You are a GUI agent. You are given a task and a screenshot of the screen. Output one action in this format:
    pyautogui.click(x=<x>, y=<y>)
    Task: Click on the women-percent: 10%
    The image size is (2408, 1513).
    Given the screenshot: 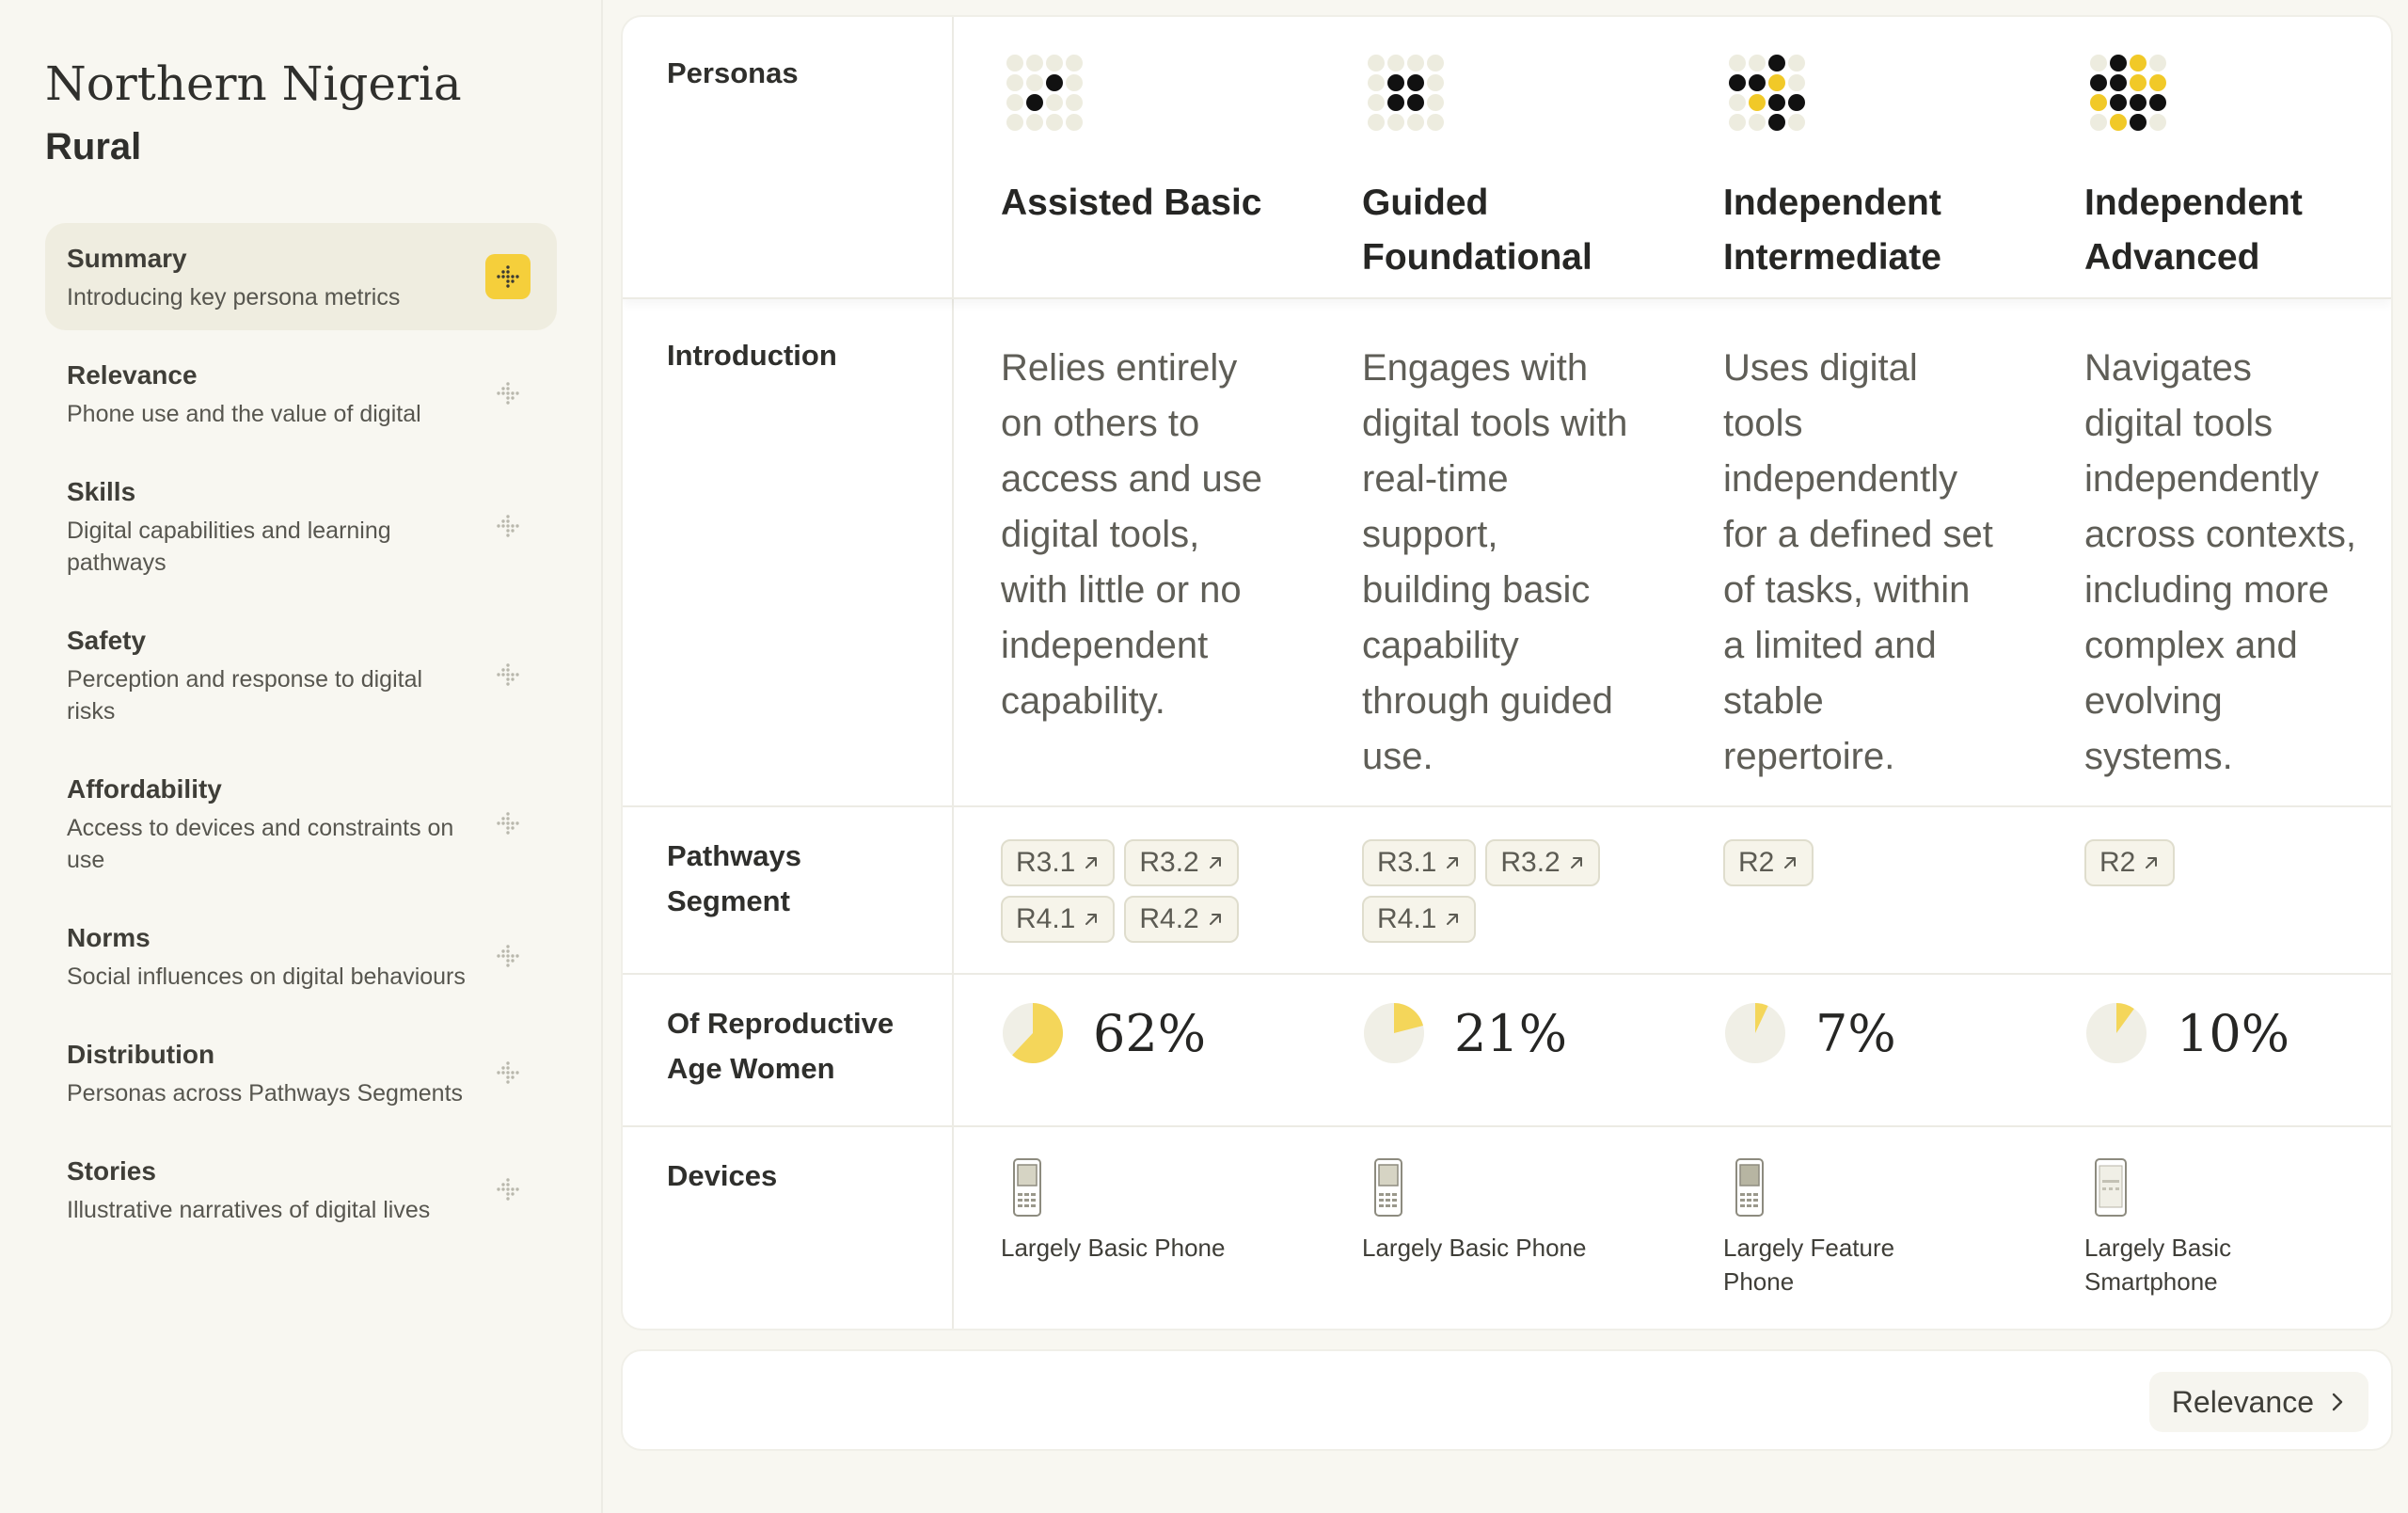 What is the action you would take?
    pyautogui.click(x=2187, y=1033)
    